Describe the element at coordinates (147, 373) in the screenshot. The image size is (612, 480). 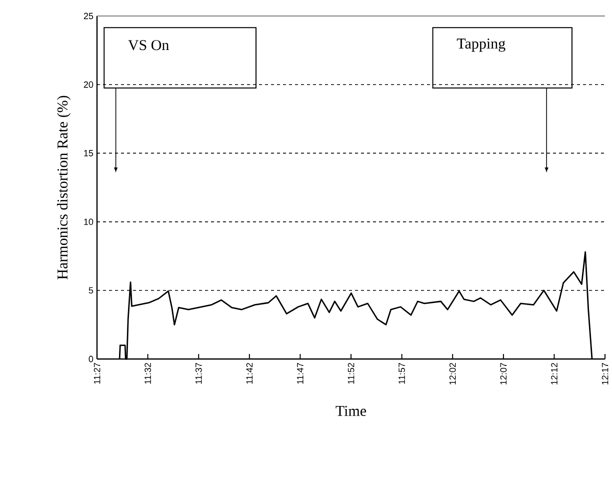
I see `x-tick-label: 11:32` at that location.